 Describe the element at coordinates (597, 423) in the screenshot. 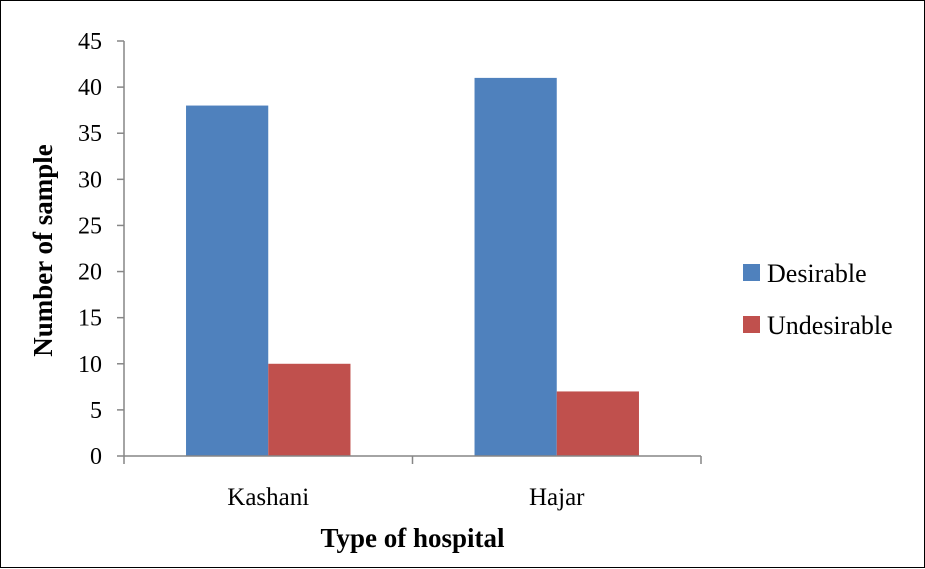

I see `bar-undesirable-hajar` at that location.